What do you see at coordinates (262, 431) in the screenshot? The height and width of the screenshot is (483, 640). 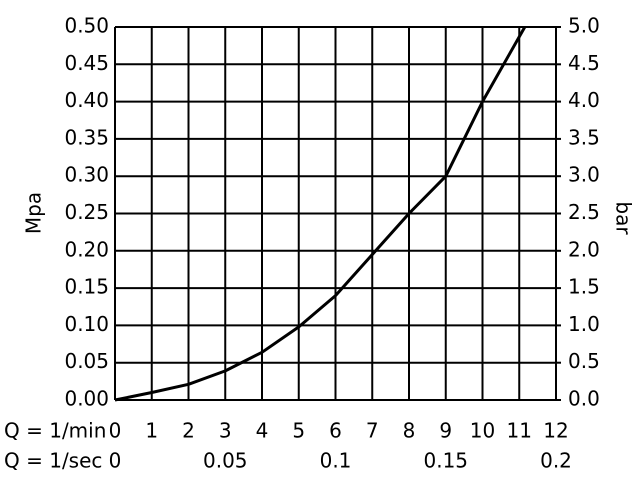 I see `x-tick-label: 4` at bounding box center [262, 431].